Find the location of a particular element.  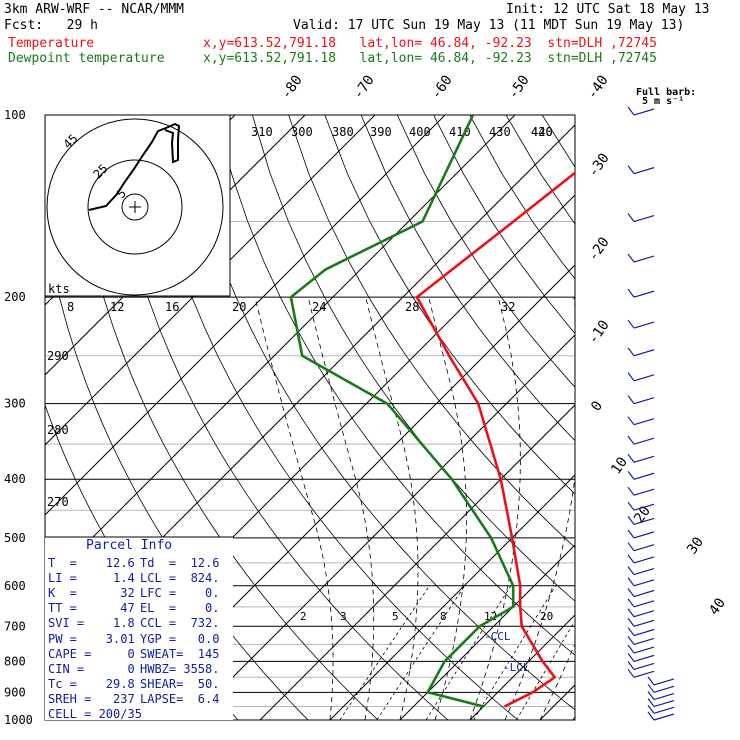

lcl-label: -LCL is located at coordinates (516, 667).